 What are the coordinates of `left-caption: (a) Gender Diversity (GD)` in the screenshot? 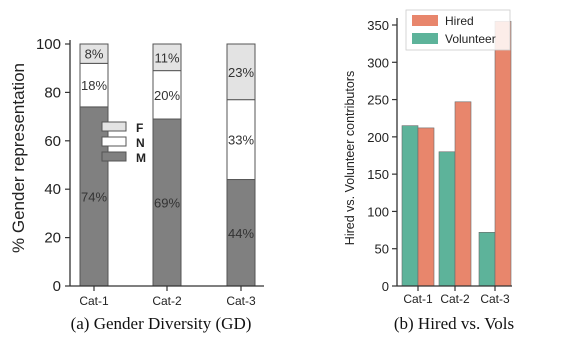 It's located at (161, 323).